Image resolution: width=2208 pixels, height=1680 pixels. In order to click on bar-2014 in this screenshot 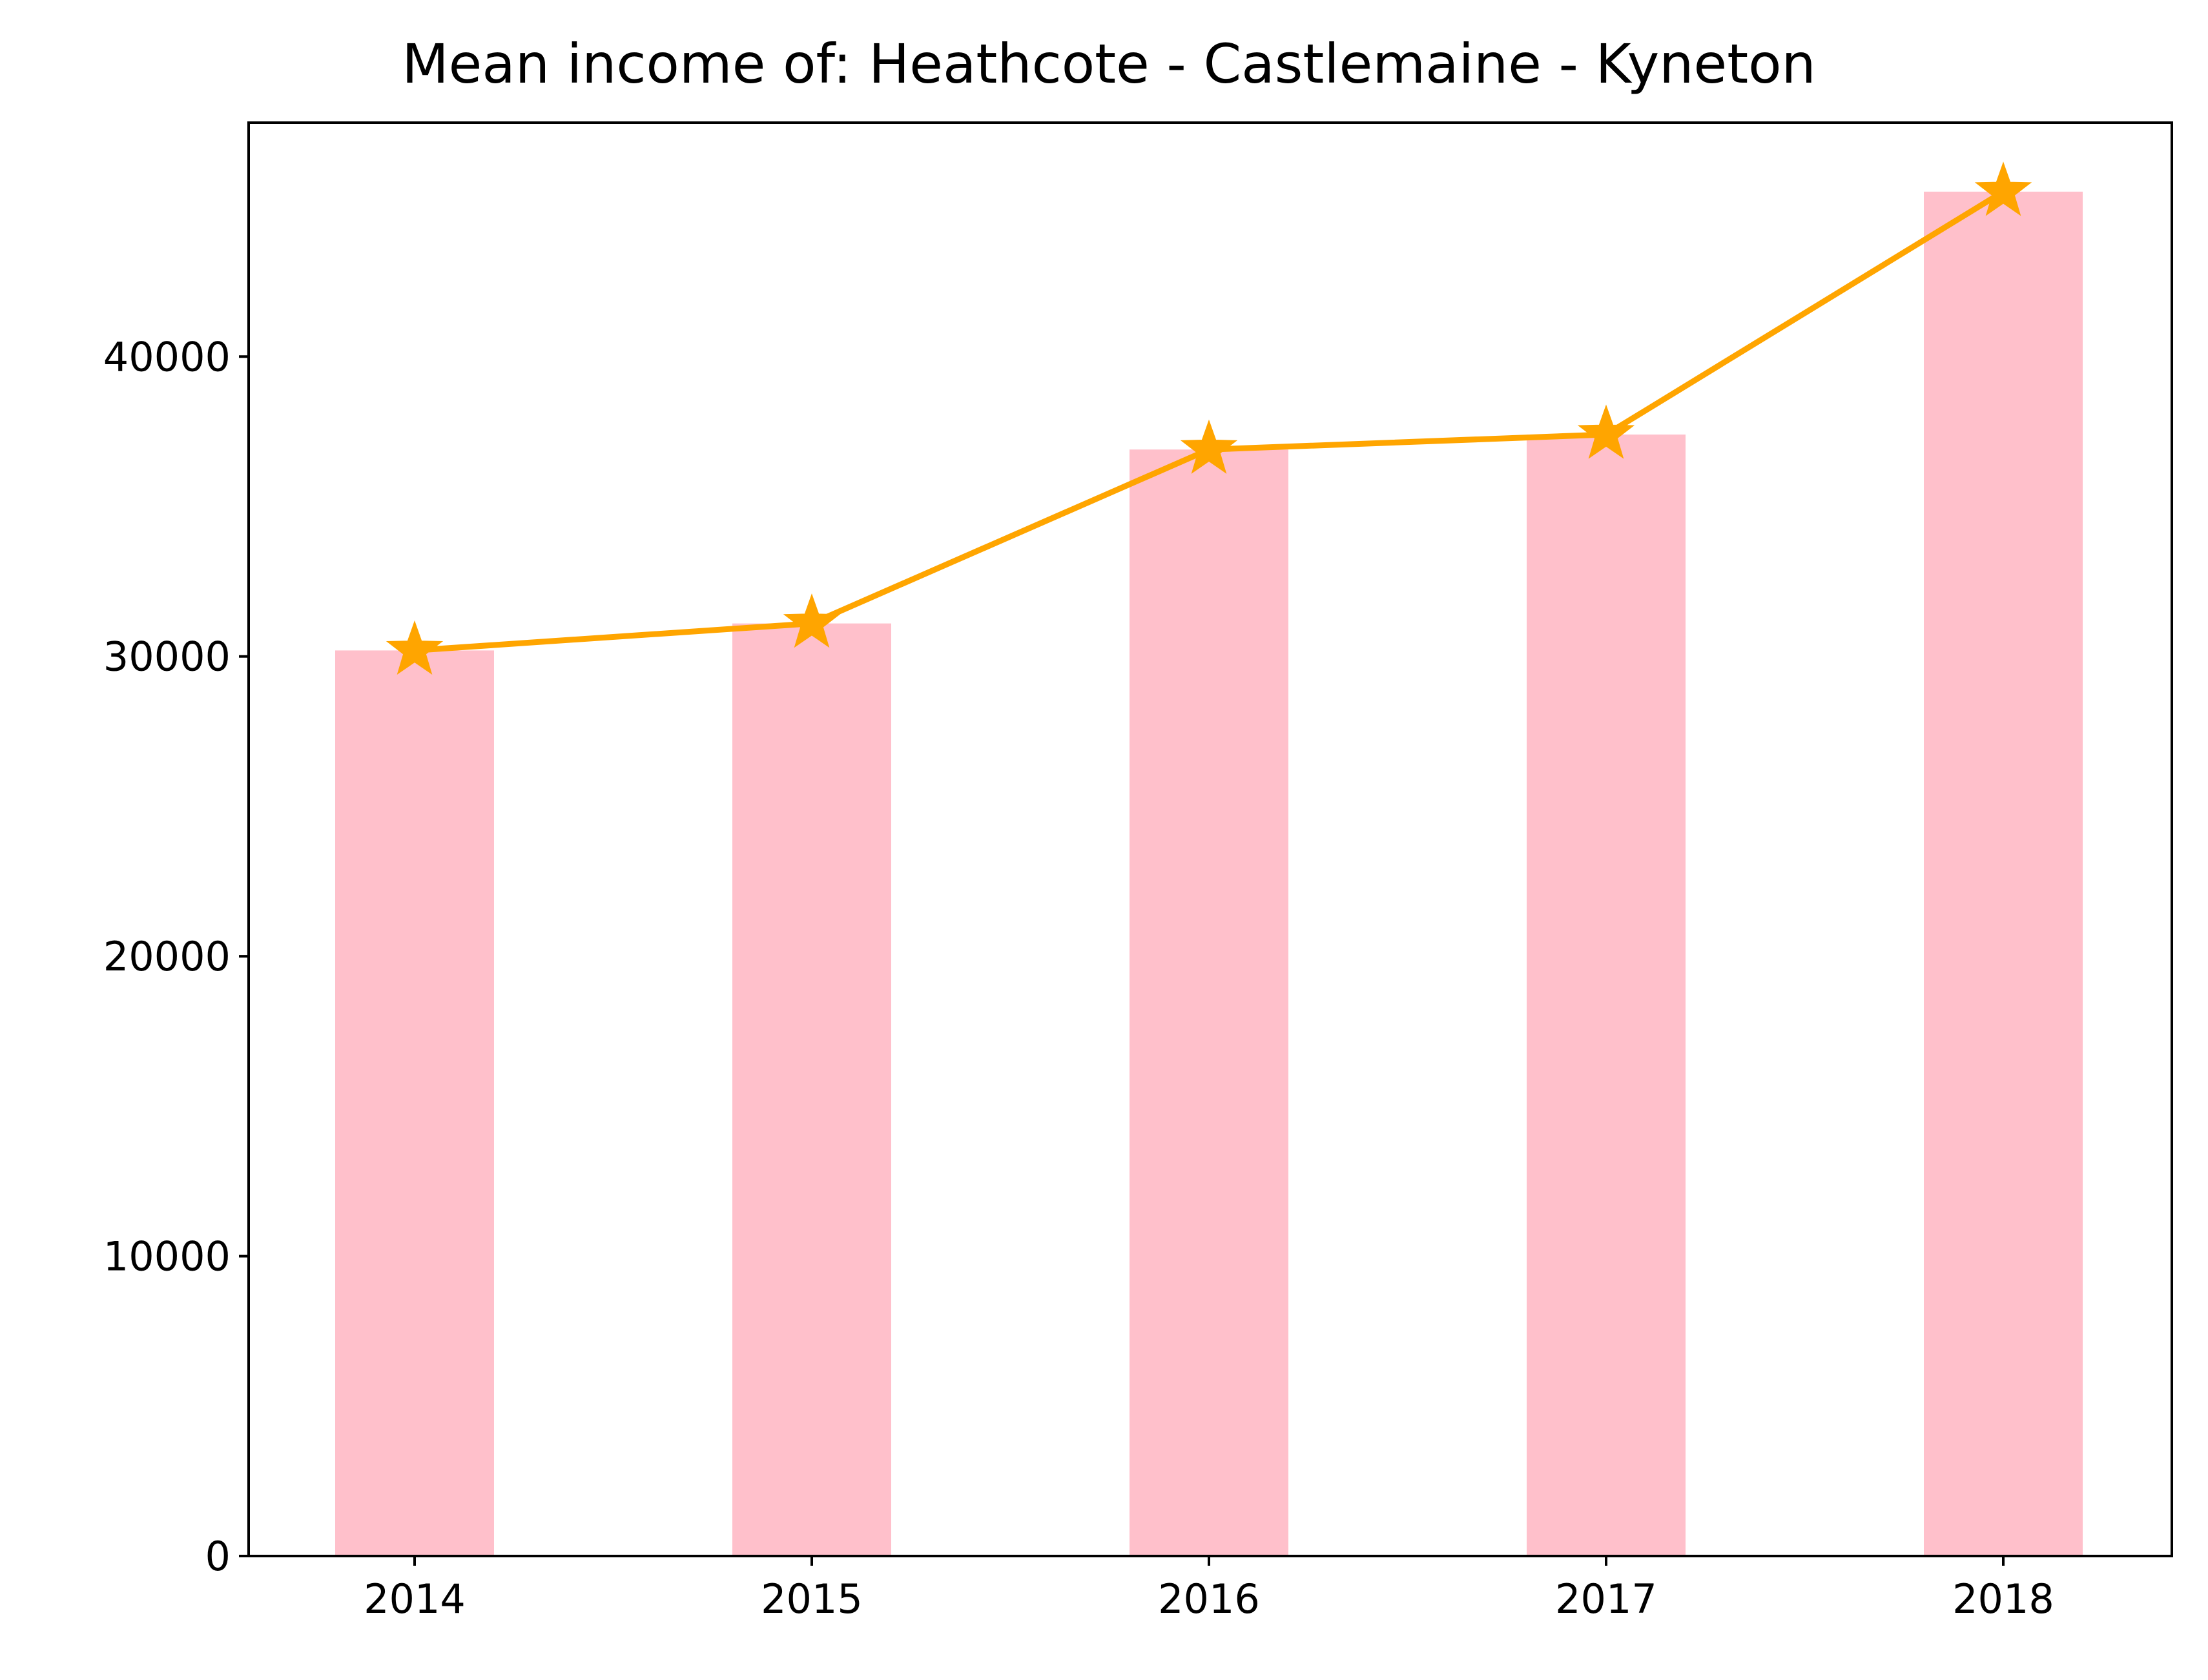, I will do `click(414, 1103)`.